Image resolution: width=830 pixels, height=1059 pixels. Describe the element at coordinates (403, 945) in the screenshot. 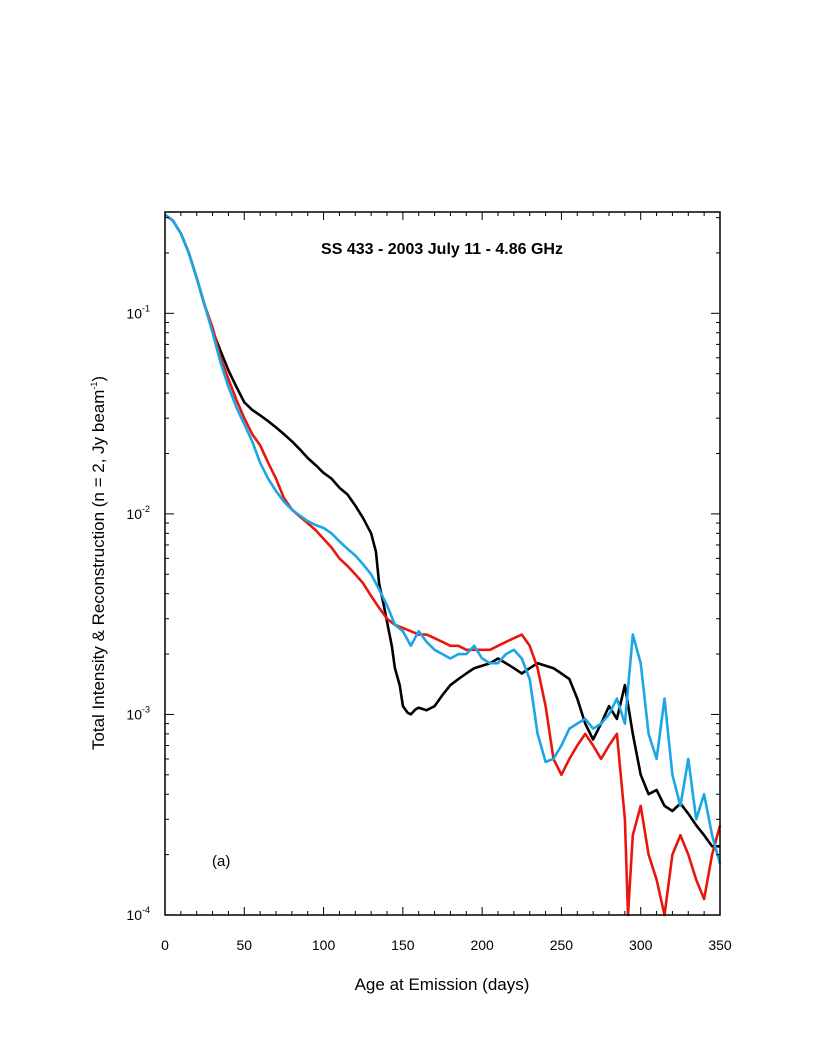

I see `x-tick-label: 150` at that location.